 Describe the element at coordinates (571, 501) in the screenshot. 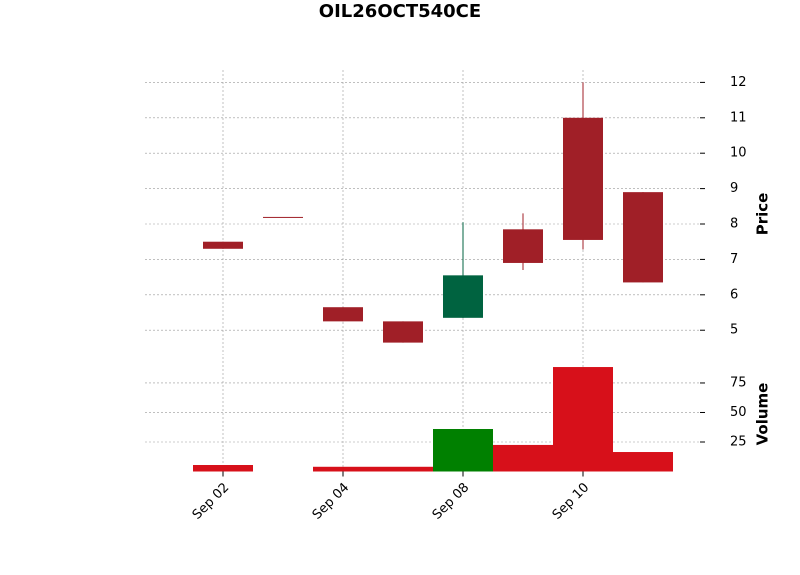

I see `x-tick-label: Sep 10` at that location.